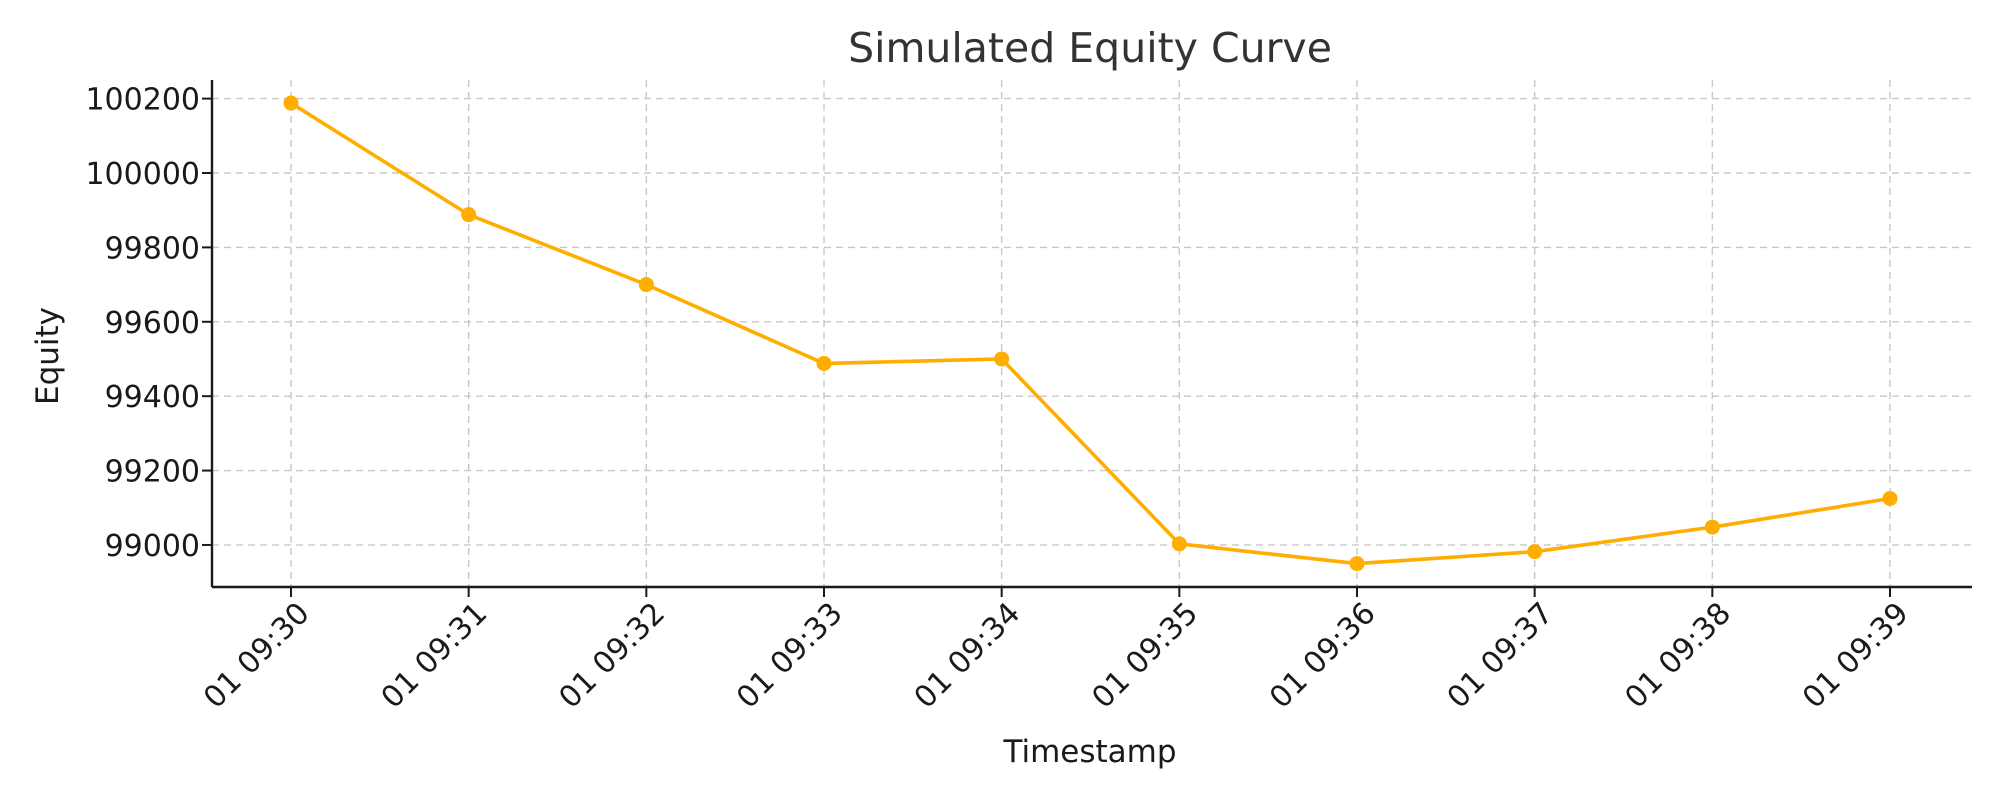  Describe the element at coordinates (1856, 656) in the screenshot. I see `x-tick-label: 01 09:39` at that location.